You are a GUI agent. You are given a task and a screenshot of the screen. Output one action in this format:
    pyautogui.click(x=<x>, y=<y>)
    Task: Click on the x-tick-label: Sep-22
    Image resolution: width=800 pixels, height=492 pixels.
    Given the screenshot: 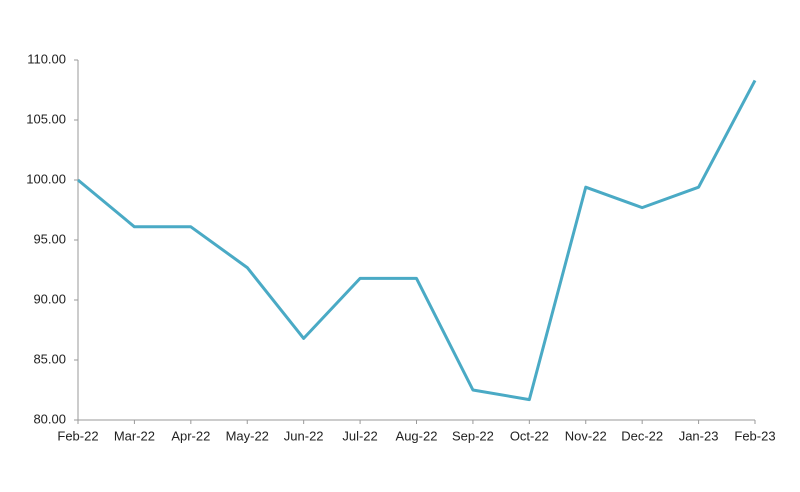 What is the action you would take?
    pyautogui.click(x=473, y=435)
    